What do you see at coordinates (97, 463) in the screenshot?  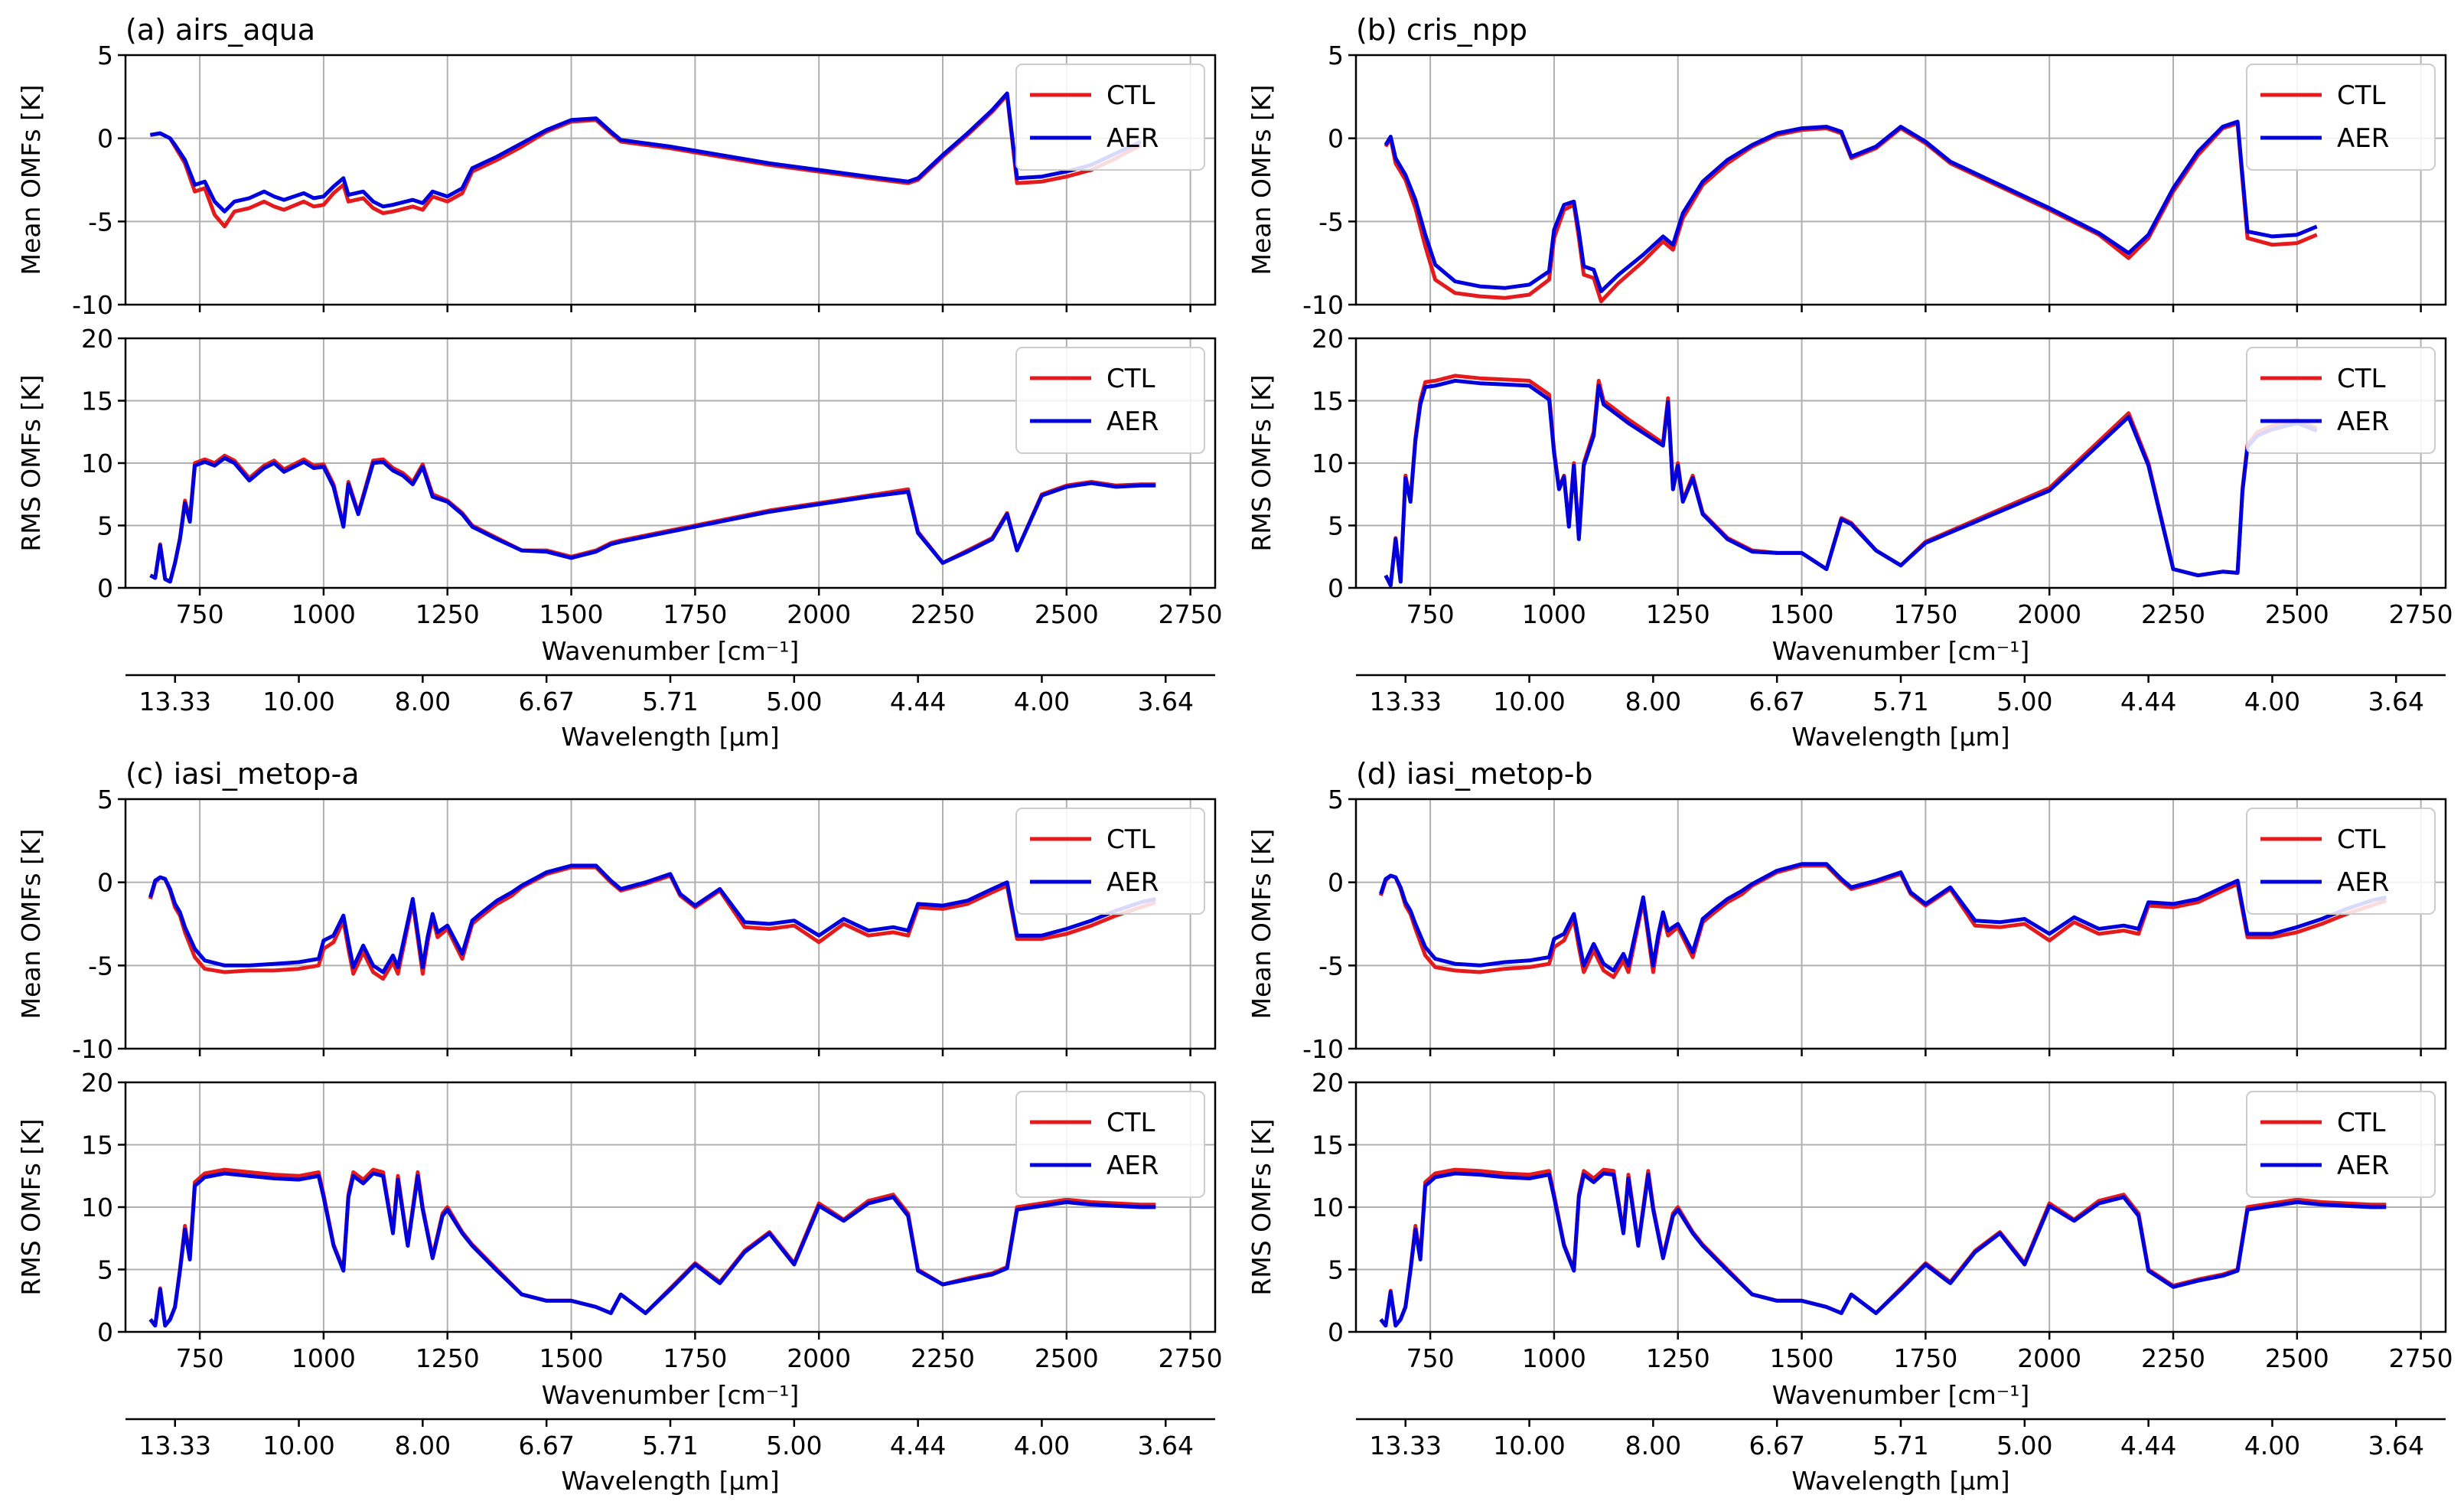 I see `y-tick-label: 10` at bounding box center [97, 463].